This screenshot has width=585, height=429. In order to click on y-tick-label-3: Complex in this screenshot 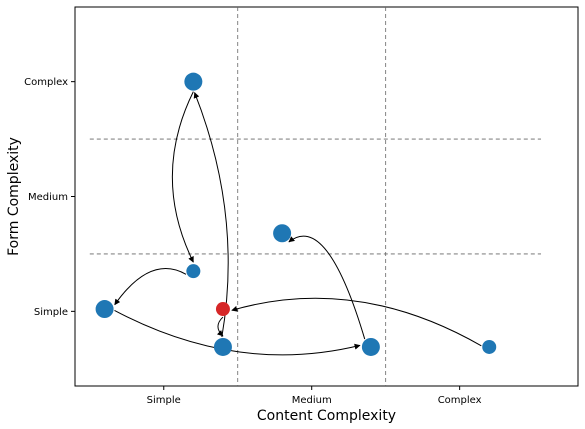, I will do `click(46, 82)`.